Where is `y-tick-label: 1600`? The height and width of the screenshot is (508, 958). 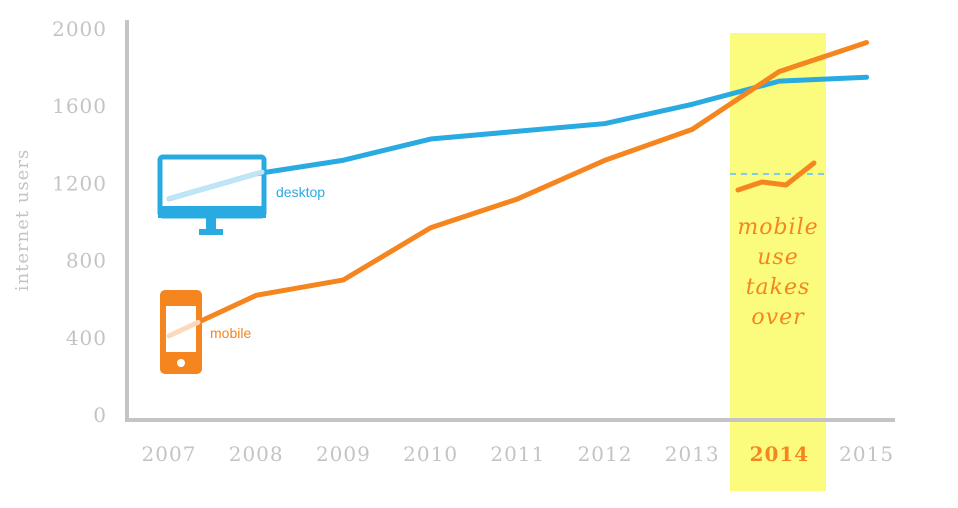
y-tick-label: 1600 is located at coordinates (79, 106).